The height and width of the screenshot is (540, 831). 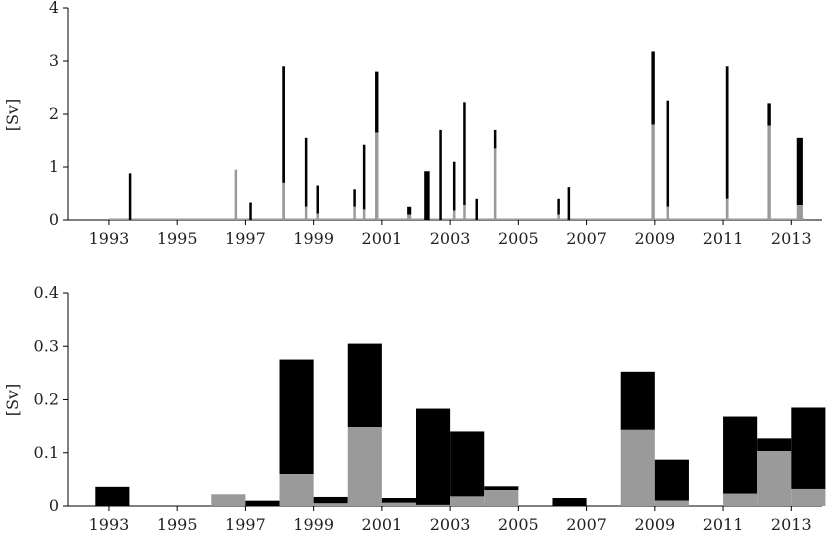 I want to click on y-axis-label-top: [Sv], so click(x=12, y=115).